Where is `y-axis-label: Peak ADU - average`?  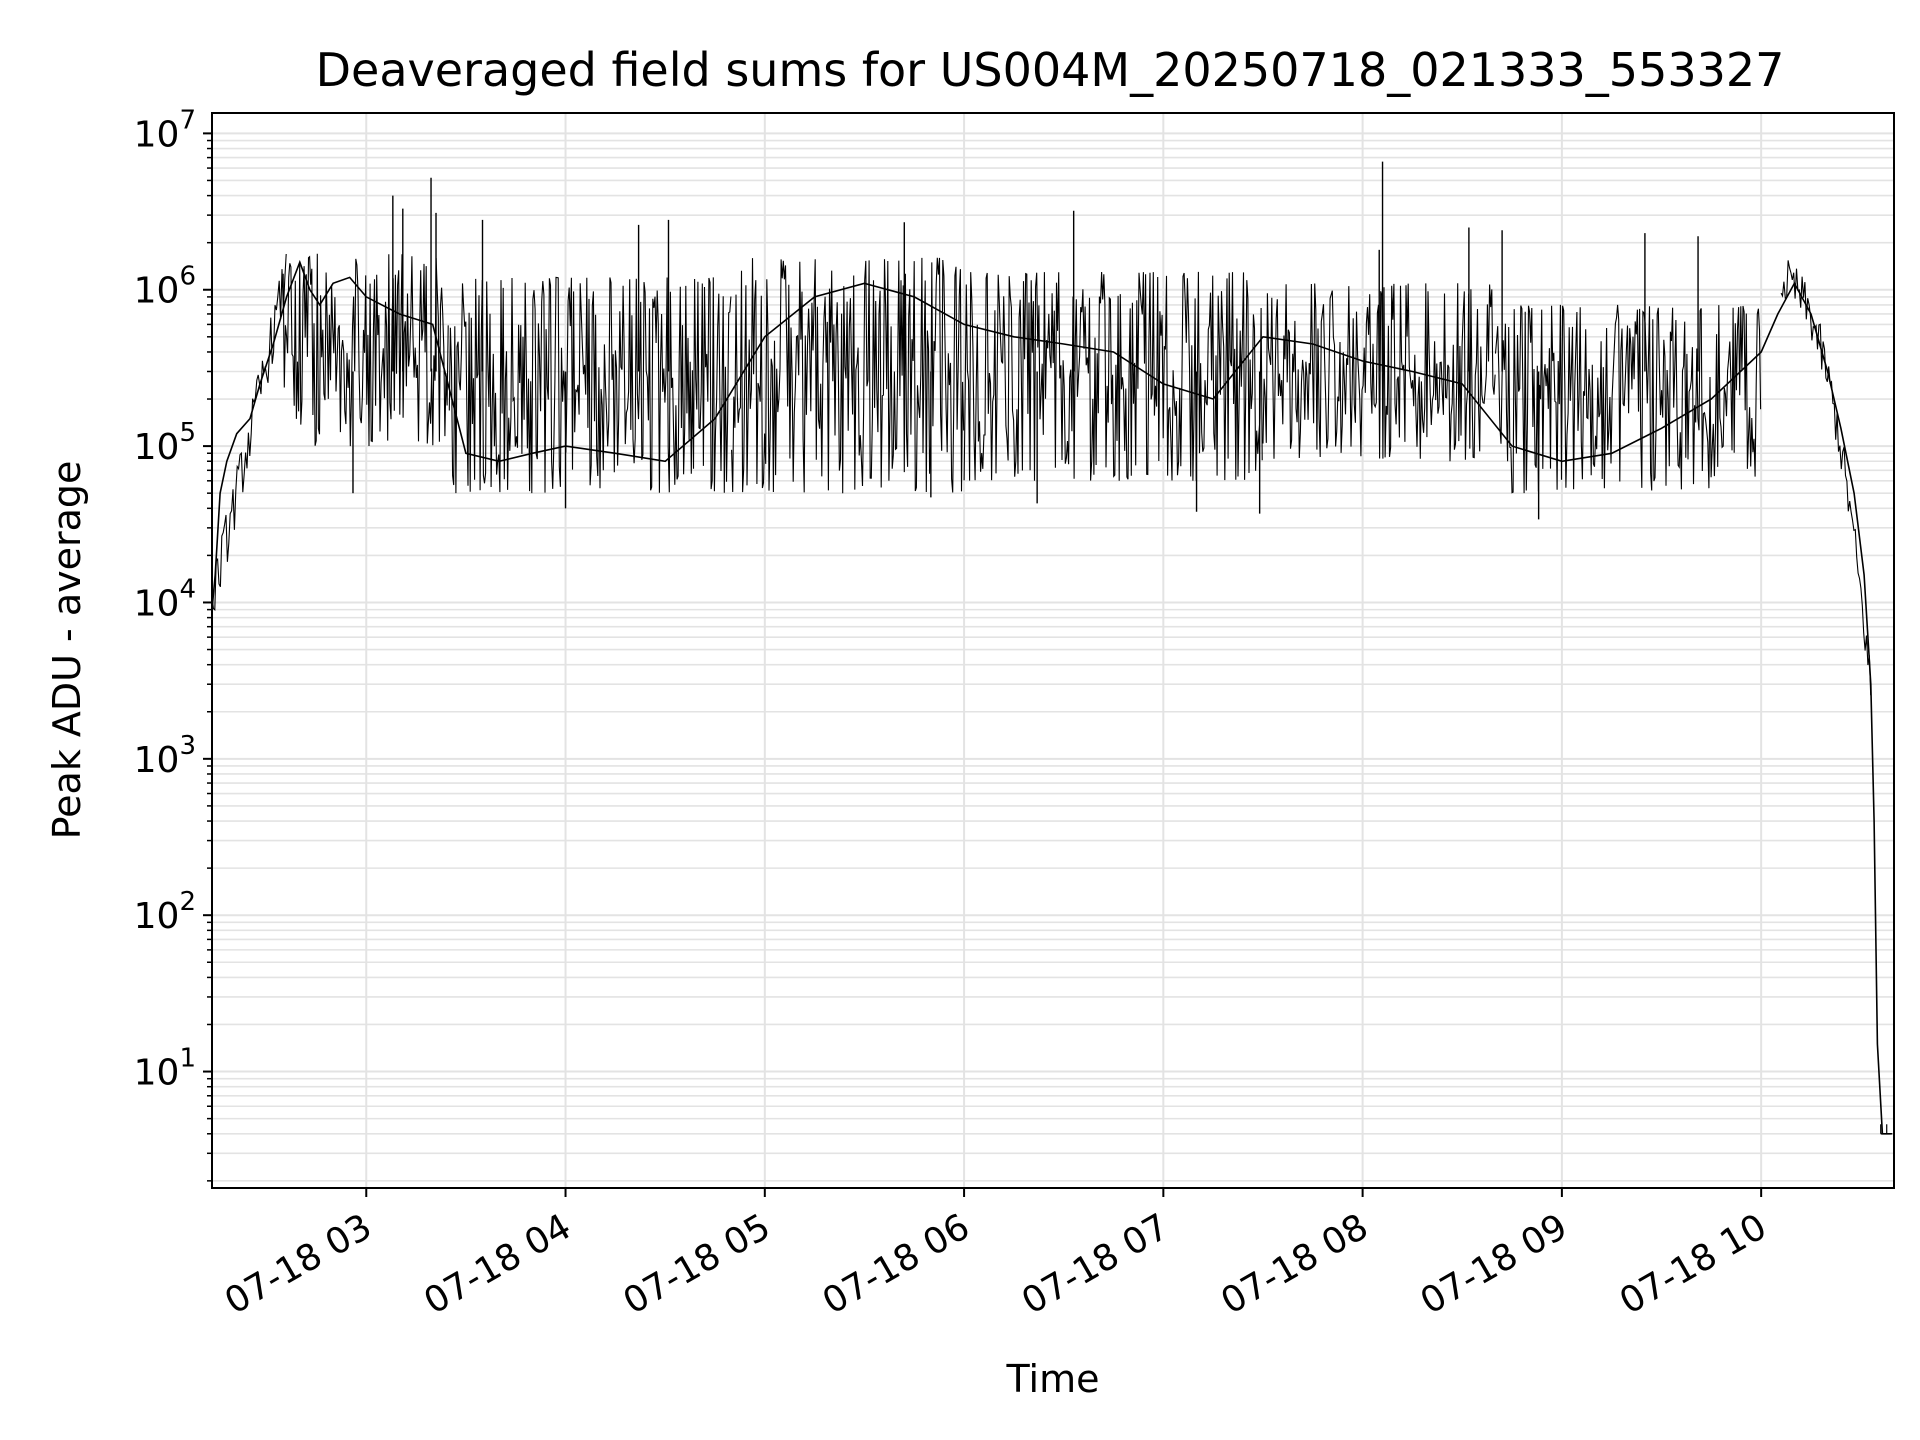 y-axis-label: Peak ADU - average is located at coordinates (67, 650).